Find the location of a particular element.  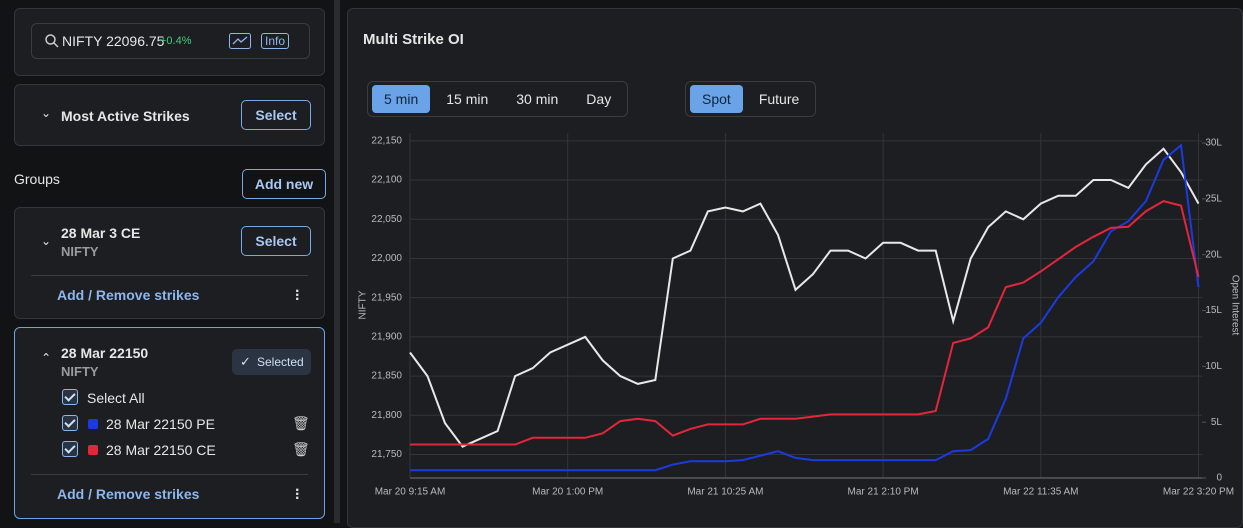

y-tick-label: 21,850 is located at coordinates (386, 376).